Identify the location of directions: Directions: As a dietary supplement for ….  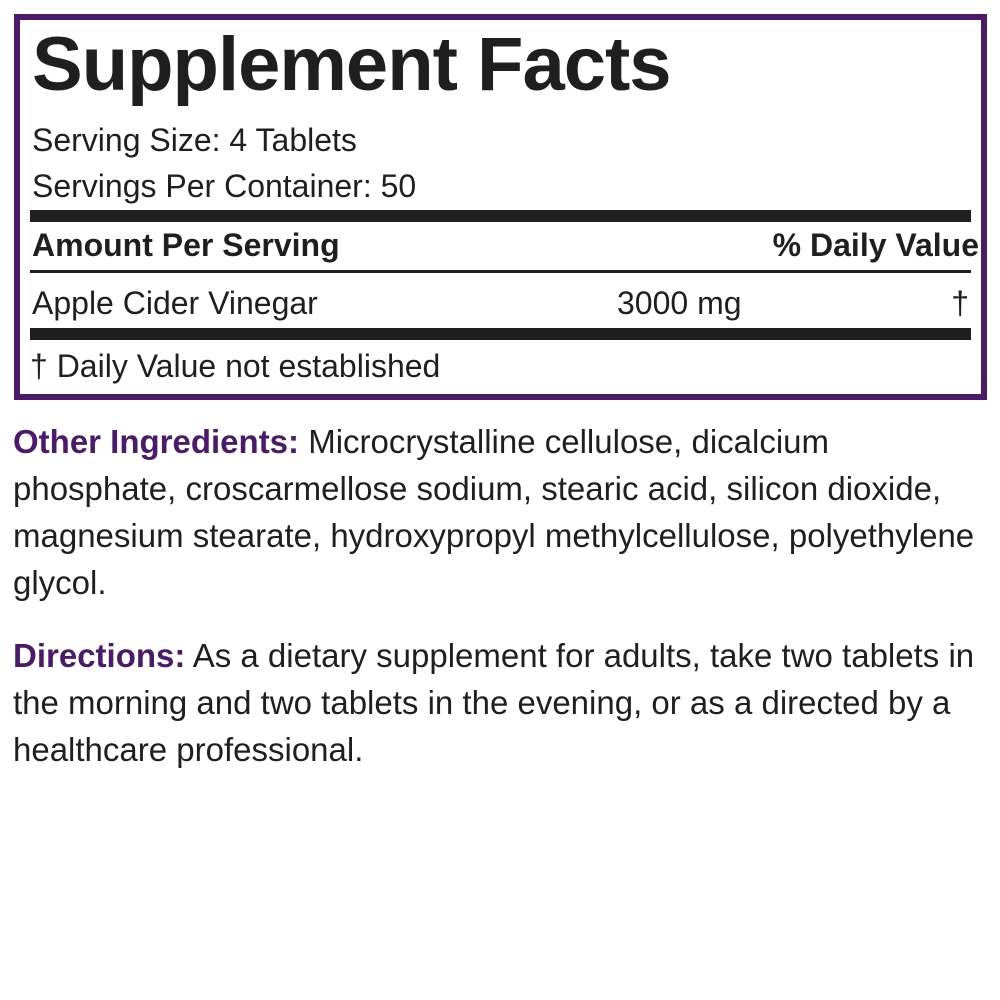
(503, 702).